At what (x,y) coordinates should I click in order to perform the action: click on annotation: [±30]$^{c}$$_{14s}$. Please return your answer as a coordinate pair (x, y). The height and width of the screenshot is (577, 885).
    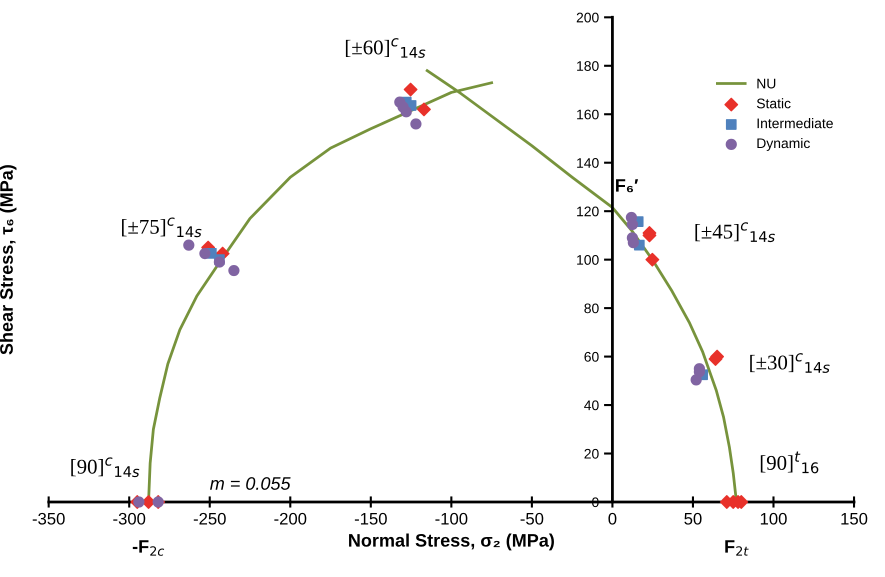
    Looking at the image, I should click on (790, 363).